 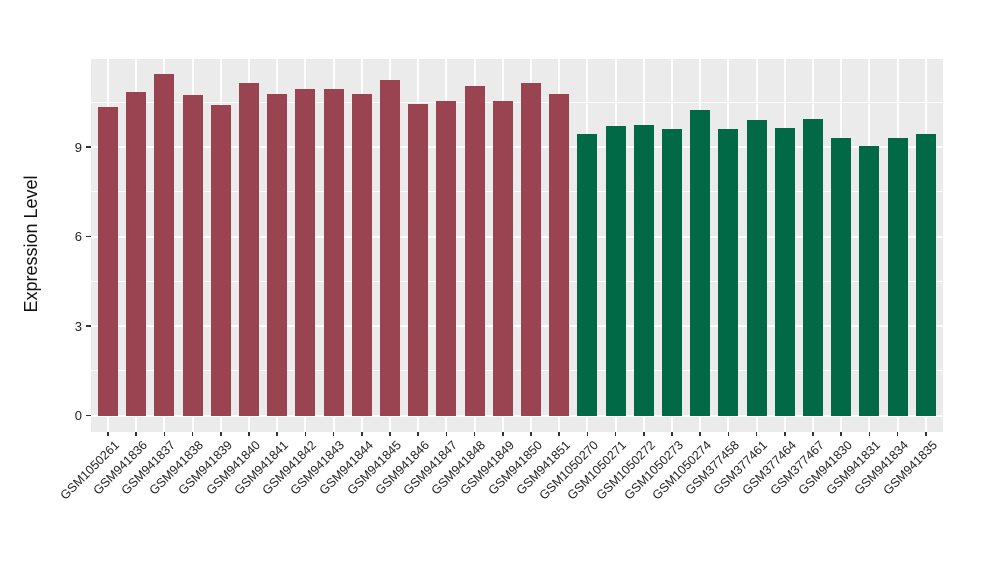 I want to click on bar-GSM1050270, so click(x=587, y=274).